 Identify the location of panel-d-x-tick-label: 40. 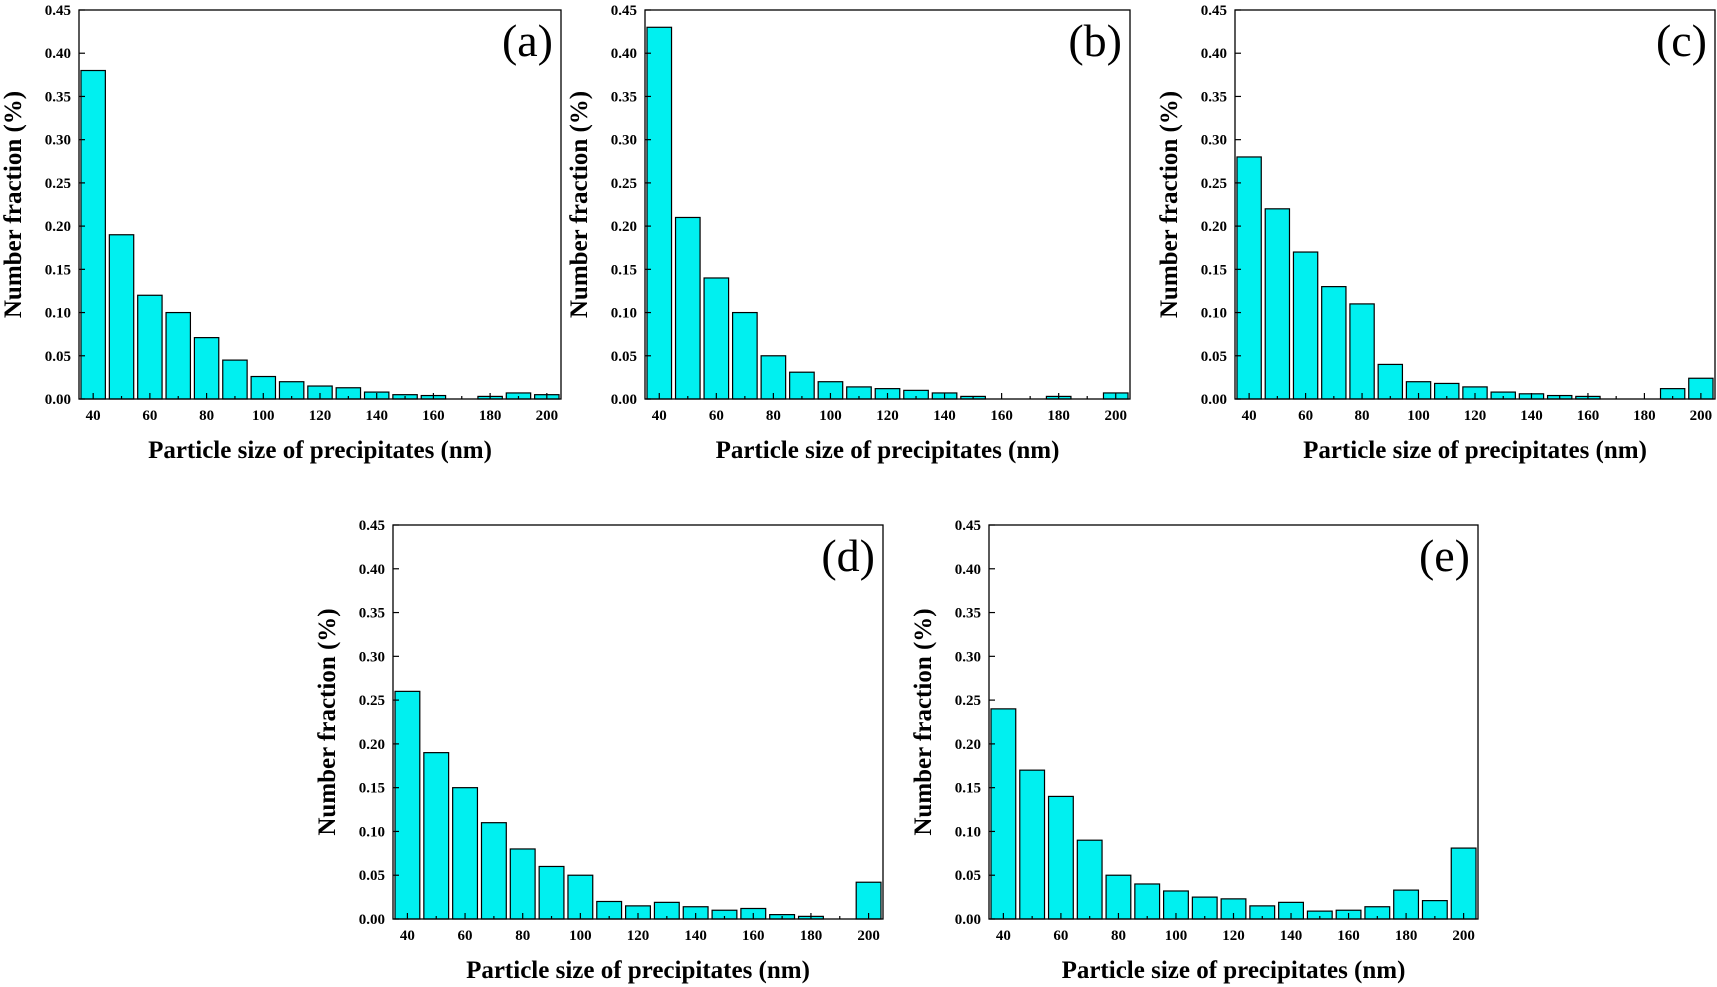
(407, 936).